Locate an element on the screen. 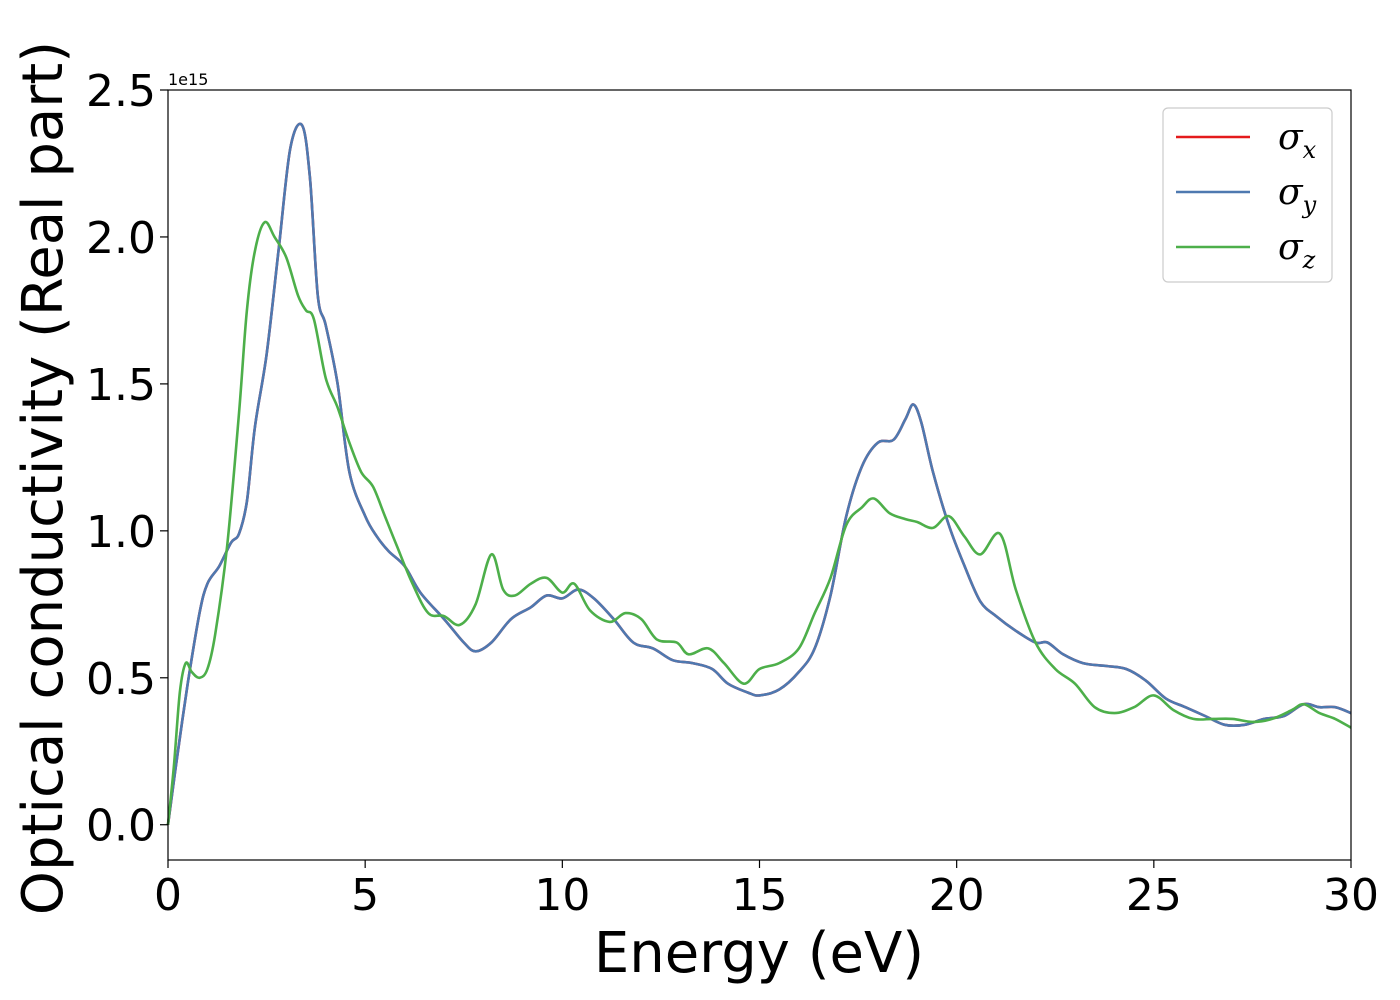 This screenshot has width=1400, height=1000. y-axis-label: Optical conductivity (Real part) is located at coordinates (43, 478).